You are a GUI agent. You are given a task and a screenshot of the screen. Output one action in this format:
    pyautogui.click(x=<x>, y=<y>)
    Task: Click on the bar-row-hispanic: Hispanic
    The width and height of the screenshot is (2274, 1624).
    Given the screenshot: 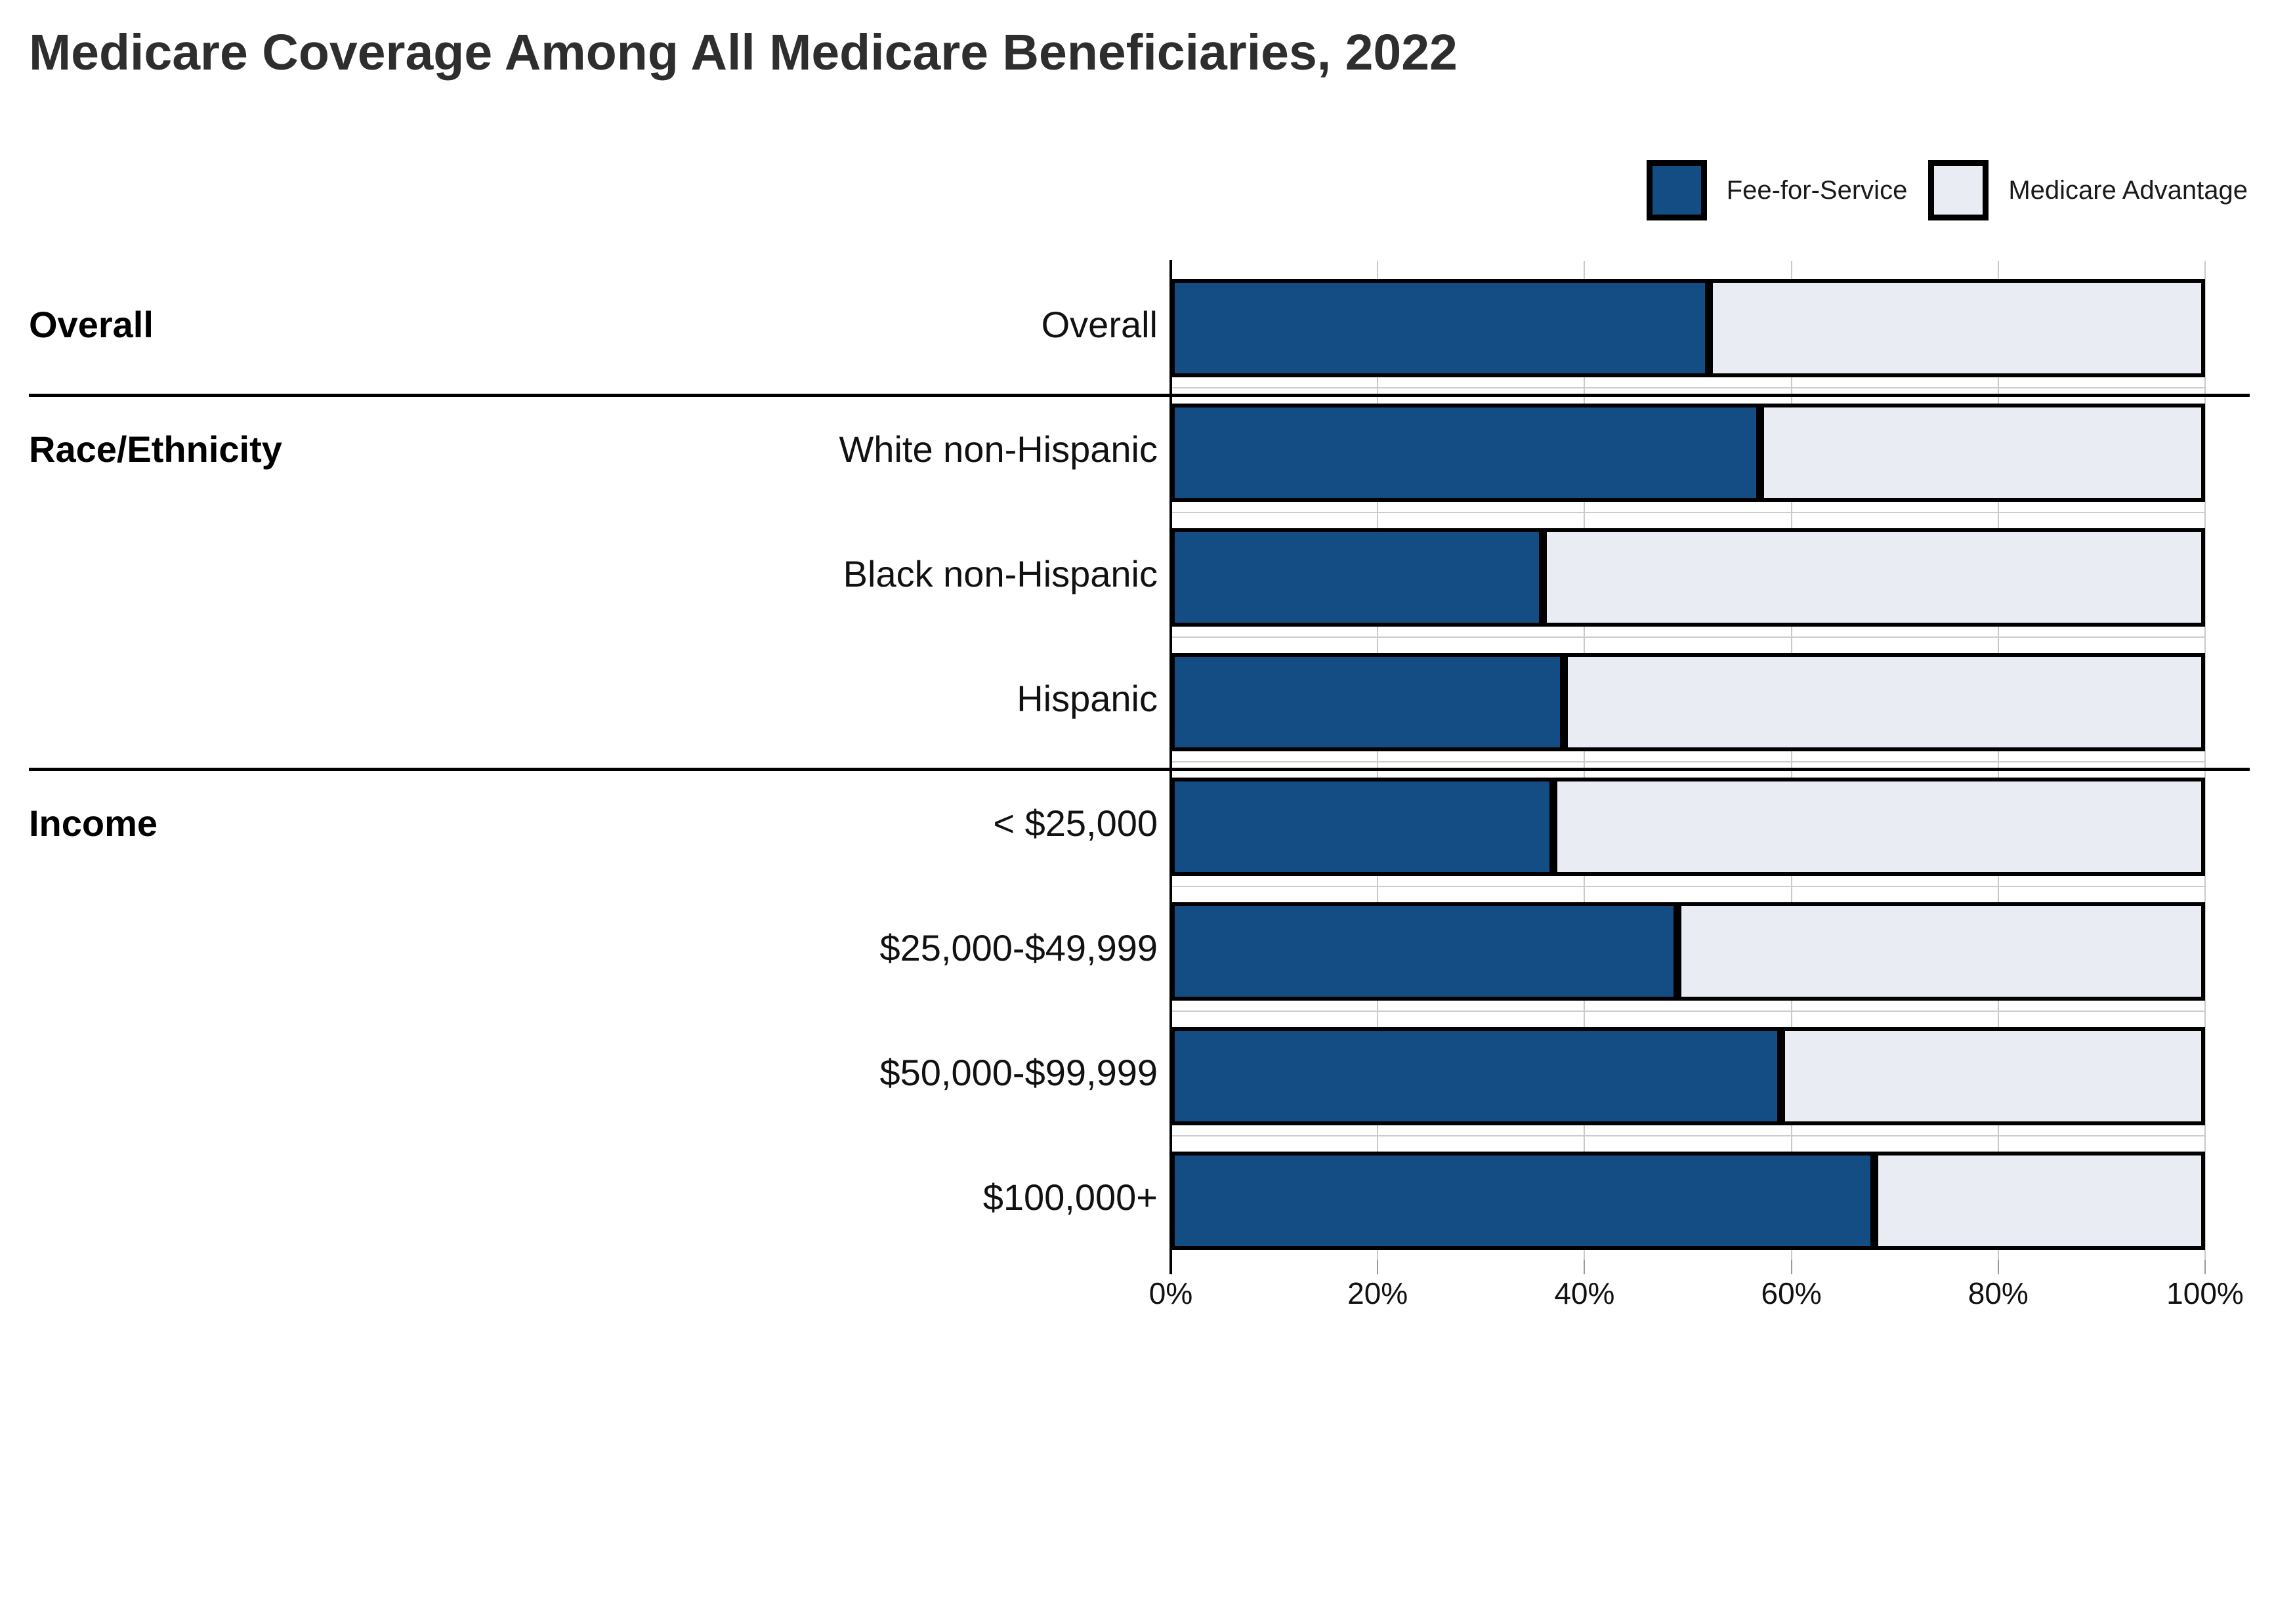 What is the action you would take?
    pyautogui.click(x=1137, y=698)
    